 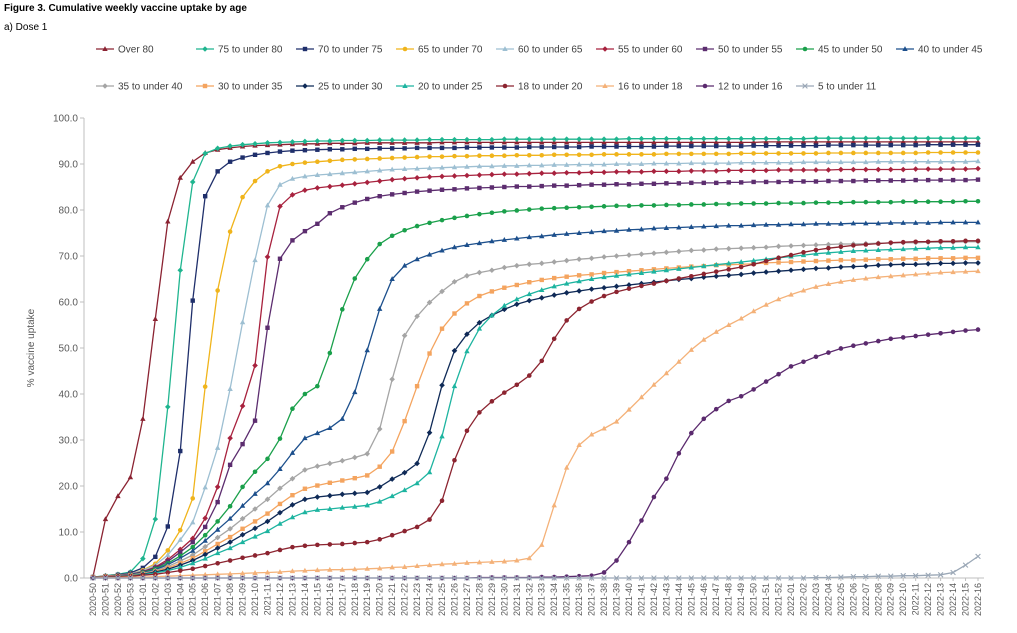 I want to click on x-tick-label: 2021-15, so click(x=317, y=599).